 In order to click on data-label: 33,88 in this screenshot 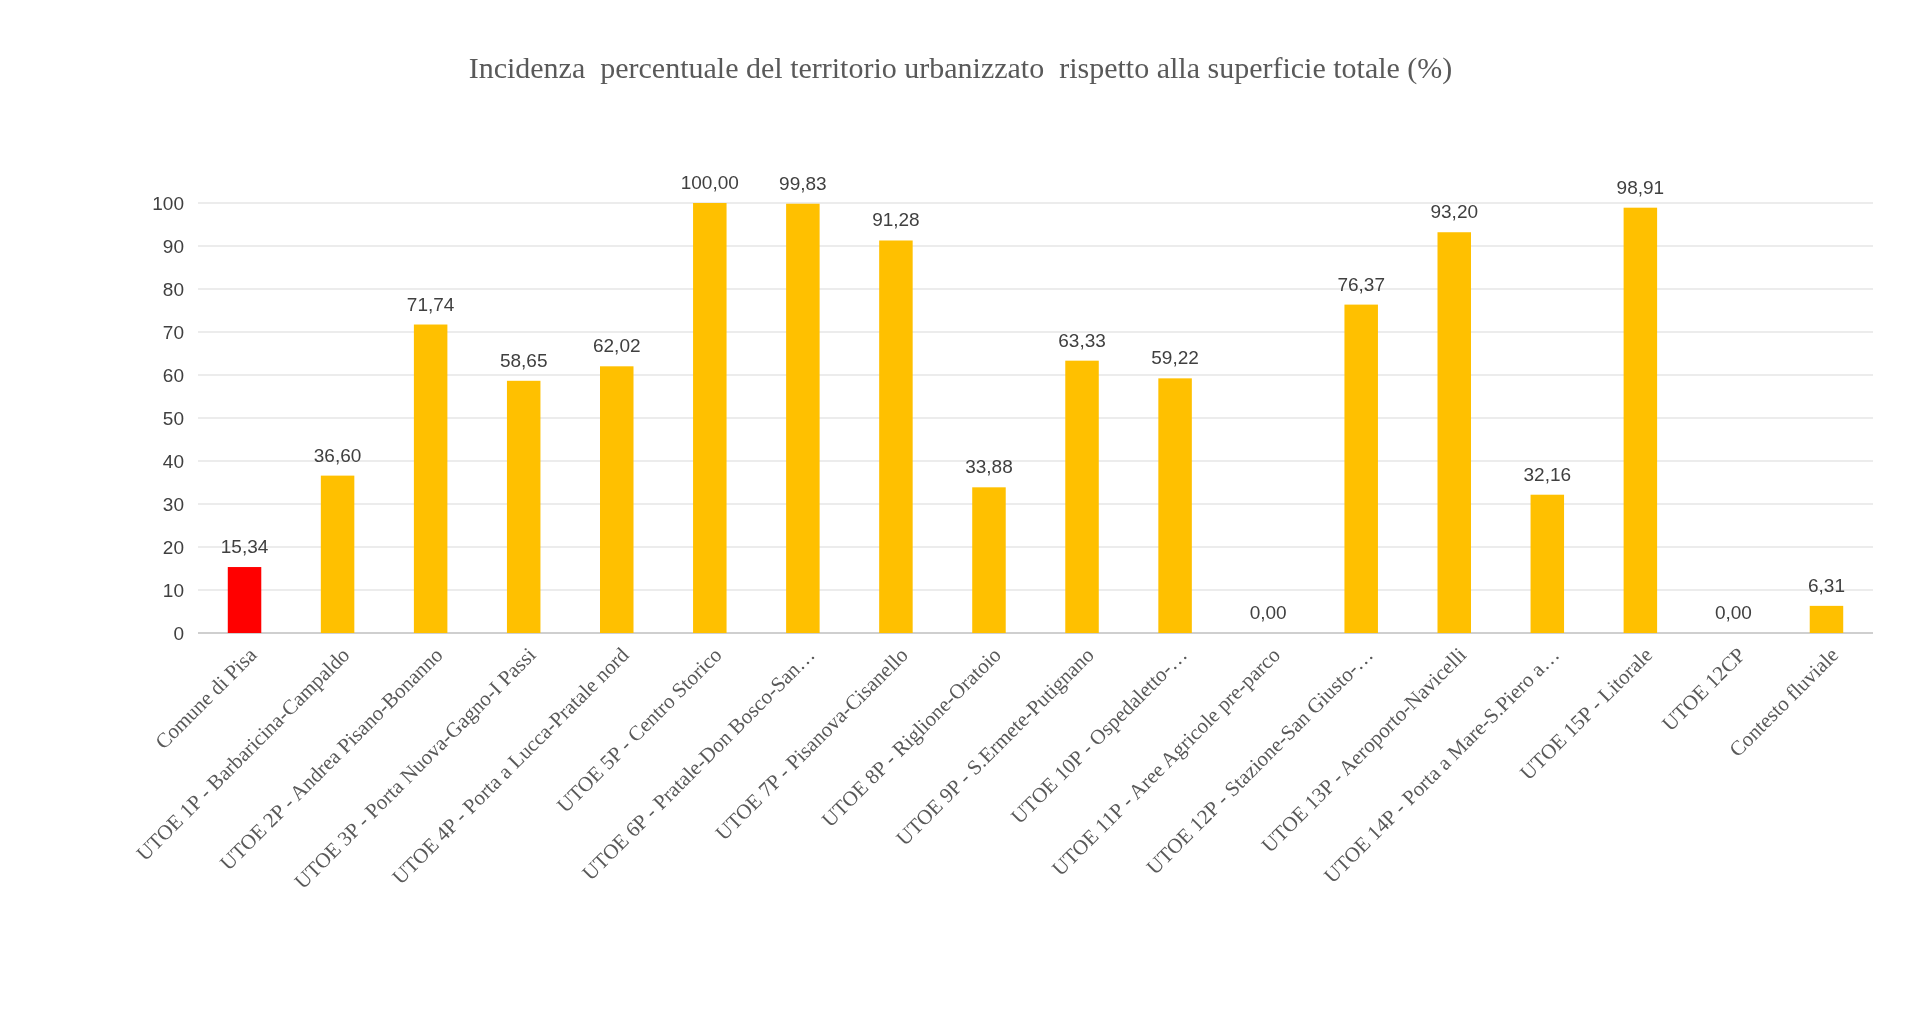, I will do `click(989, 467)`.